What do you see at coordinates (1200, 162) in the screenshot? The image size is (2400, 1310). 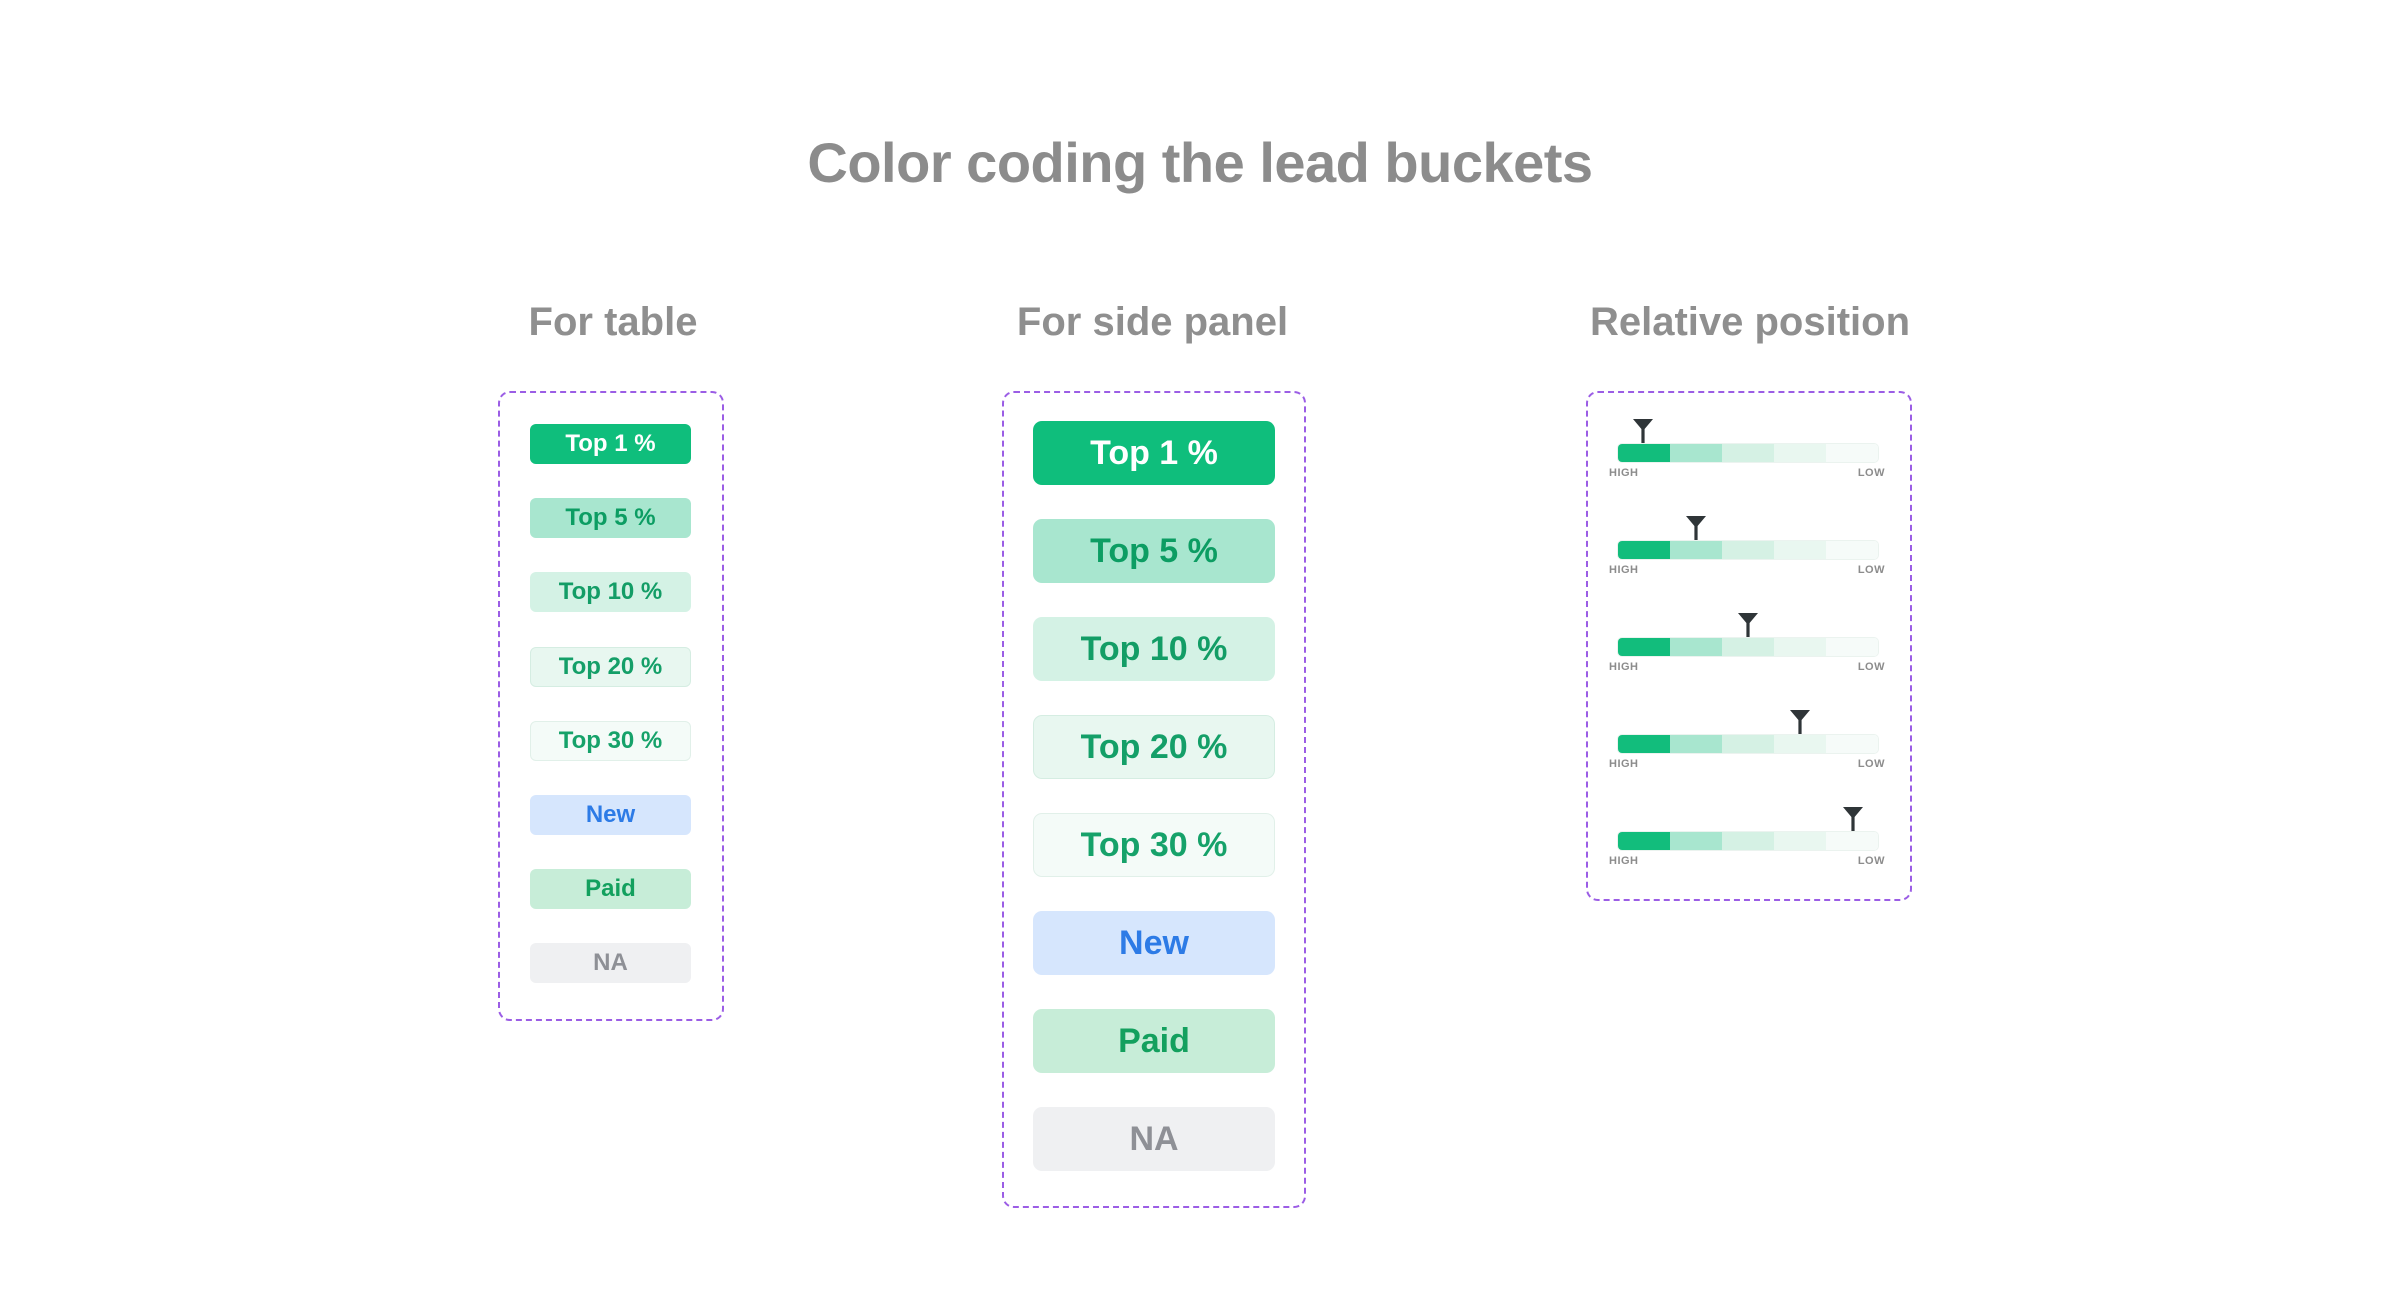 I see `page-title: Color coding the lead buckets` at bounding box center [1200, 162].